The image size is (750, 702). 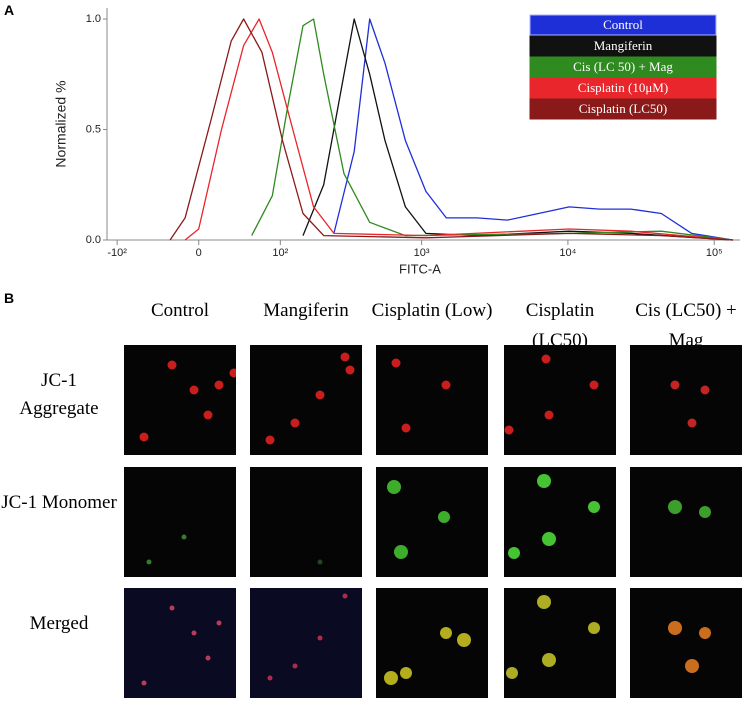 What do you see at coordinates (199, 253) in the screenshot?
I see `x-tick-label: 0` at bounding box center [199, 253].